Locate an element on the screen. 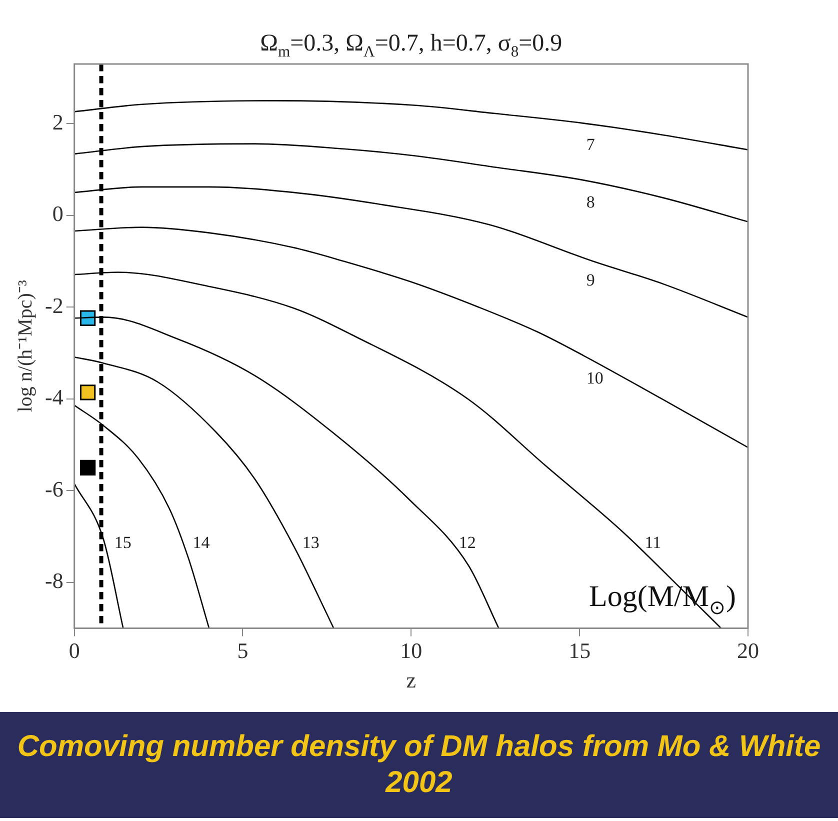  x-tick-label: 10 is located at coordinates (411, 651).